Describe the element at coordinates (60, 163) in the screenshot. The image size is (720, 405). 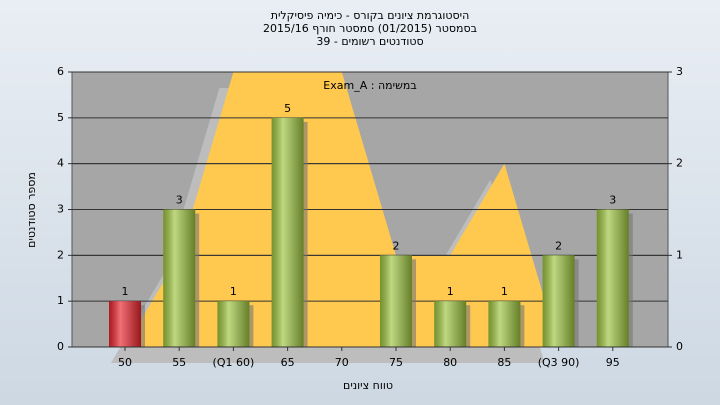
I see `y-tick-label: 4` at that location.